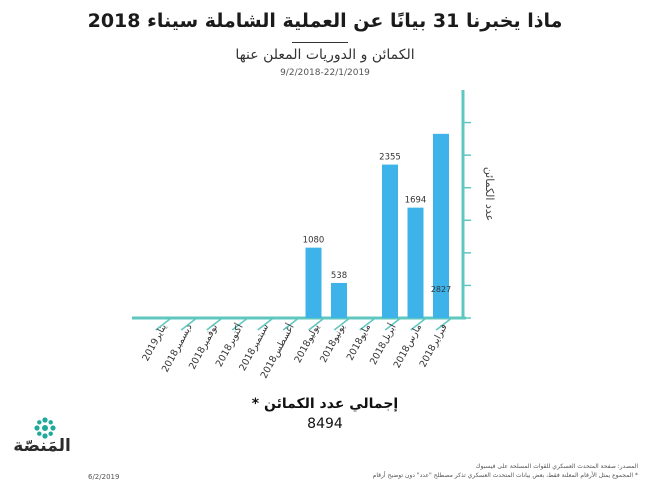 Image resolution: width=650 pixels, height=489 pixels. I want to click on data-label: 1080, so click(314, 241).